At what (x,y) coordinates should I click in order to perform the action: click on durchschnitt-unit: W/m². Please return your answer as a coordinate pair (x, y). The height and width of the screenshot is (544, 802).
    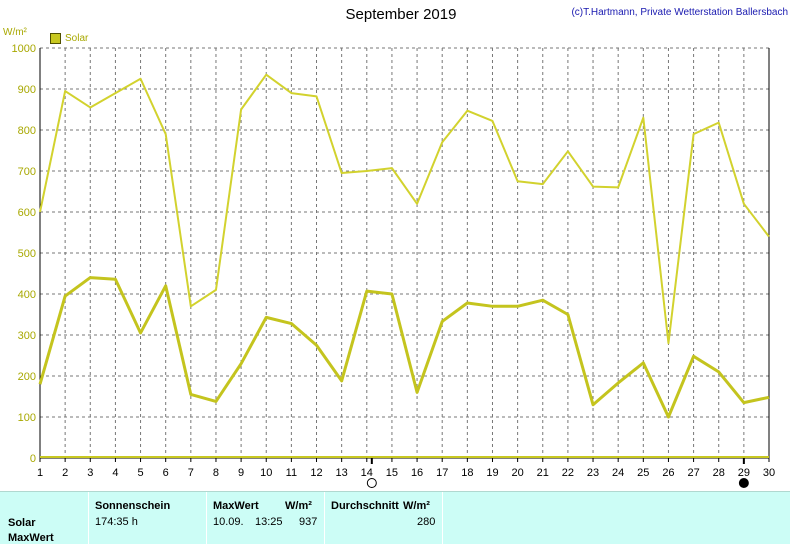
    Looking at the image, I should click on (416, 506).